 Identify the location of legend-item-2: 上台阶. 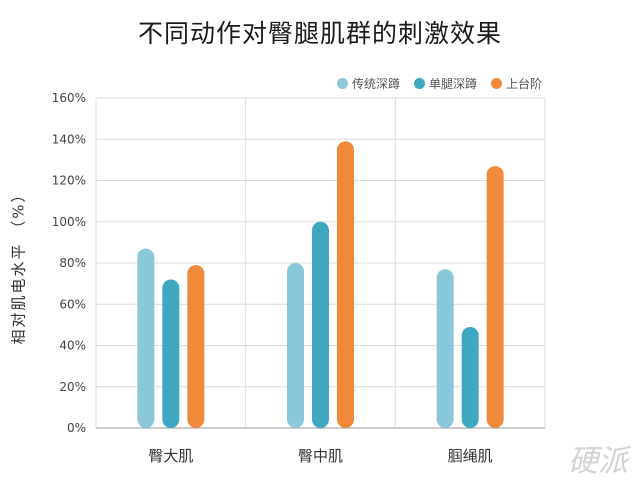
(516, 83).